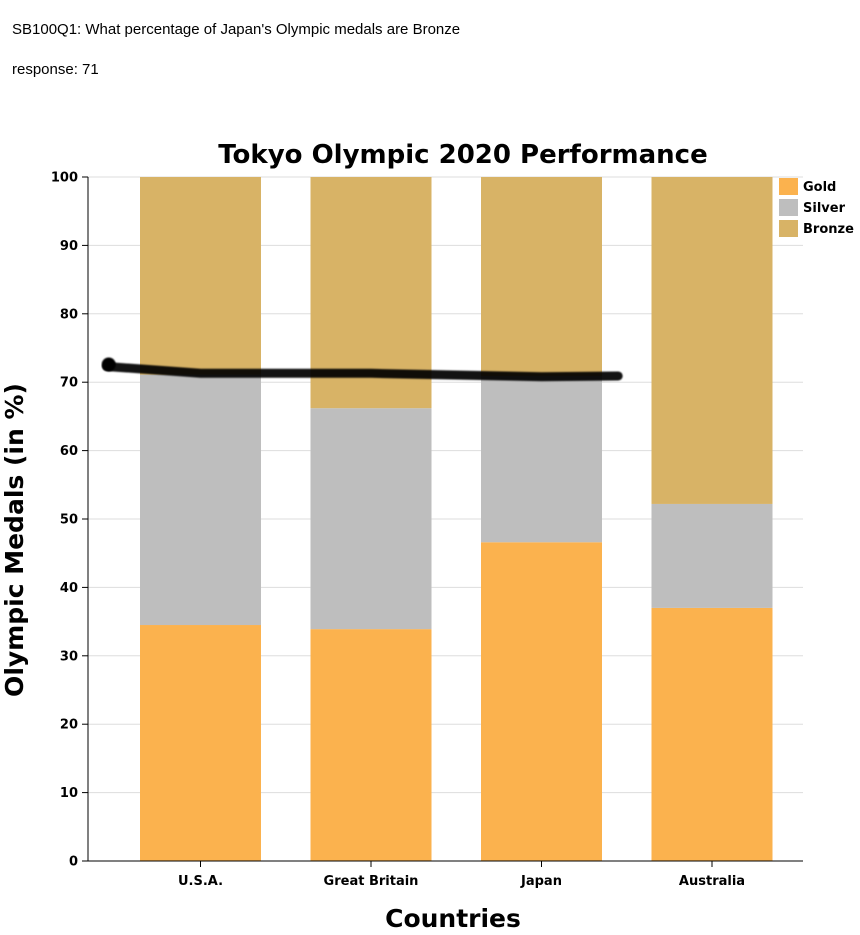 The image size is (860, 935). Describe the element at coordinates (541, 459) in the screenshot. I see `bar-japan-silver` at that location.